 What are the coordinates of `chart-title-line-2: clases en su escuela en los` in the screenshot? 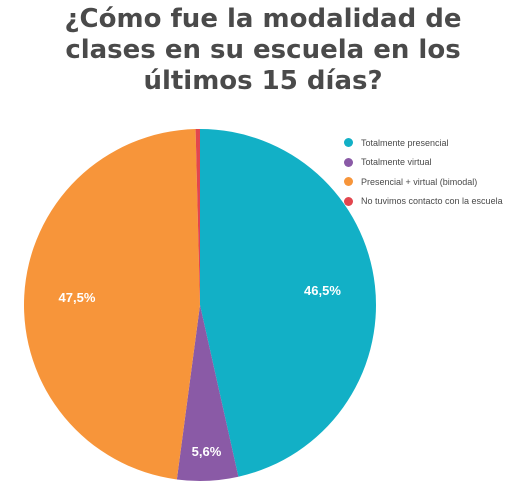 It's located at (263, 50).